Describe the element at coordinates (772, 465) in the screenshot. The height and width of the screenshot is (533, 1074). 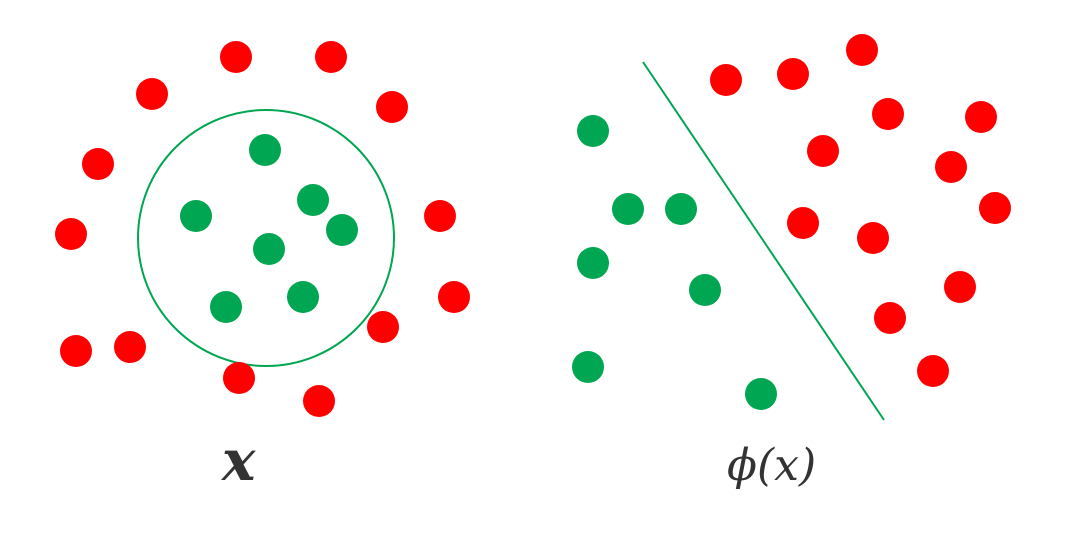
I see `feature-space-label: ϕ(x)` at that location.